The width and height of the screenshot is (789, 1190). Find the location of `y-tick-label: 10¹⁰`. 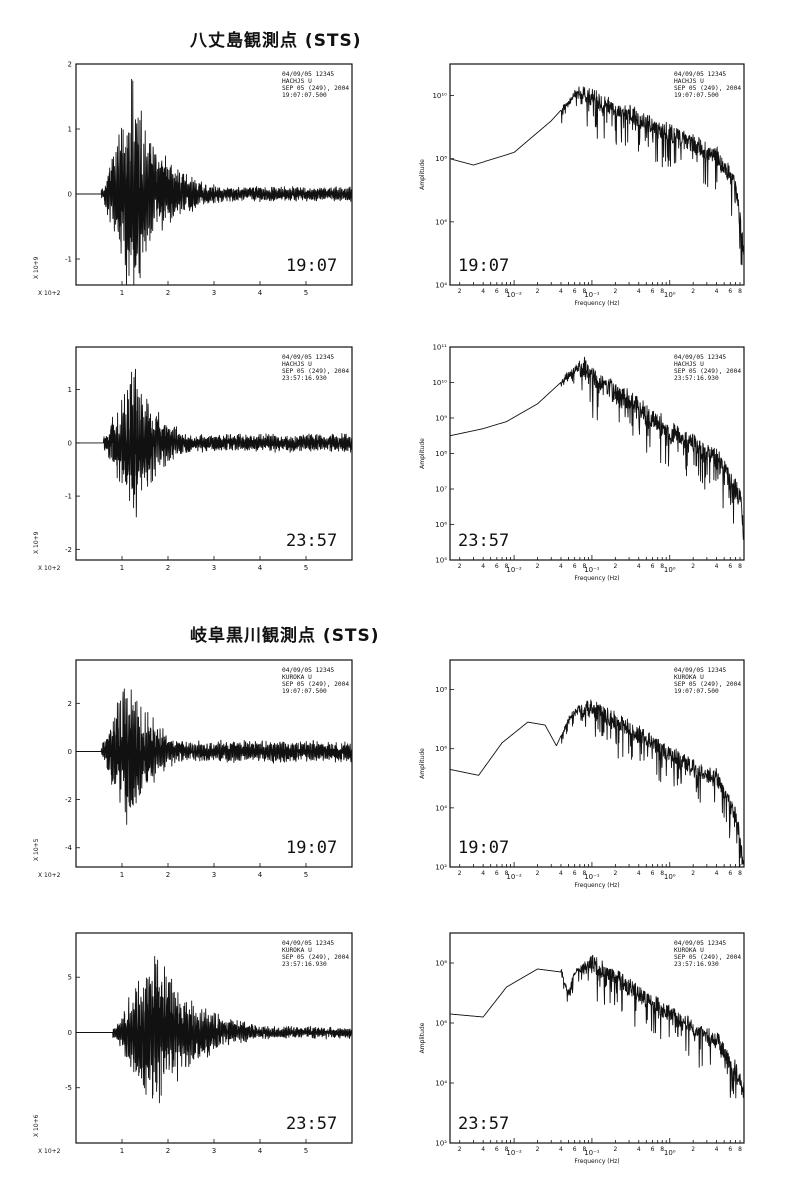

y-tick-label: 10¹⁰ is located at coordinates (439, 383).